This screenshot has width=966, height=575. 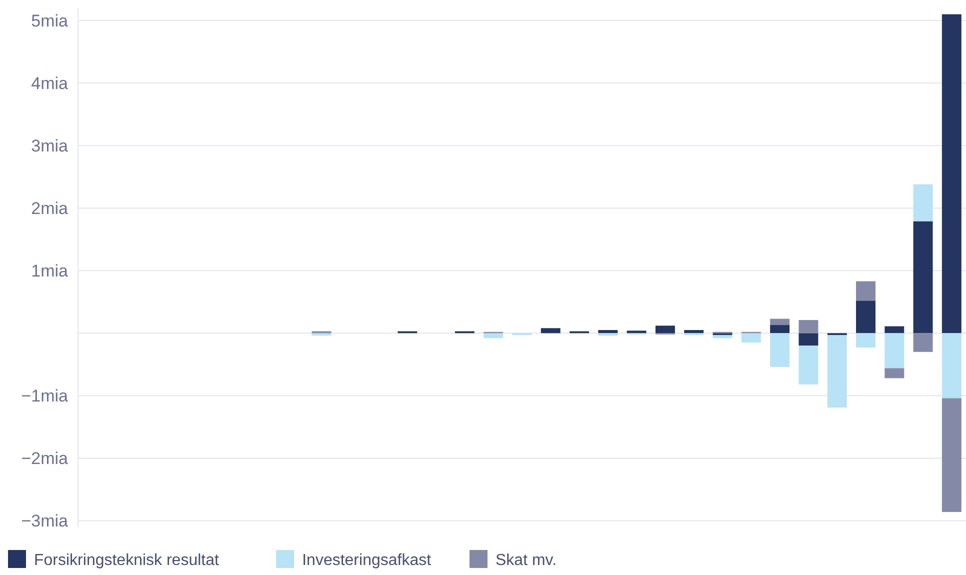 I want to click on y-tick-label: 4mia, so click(x=50, y=83).